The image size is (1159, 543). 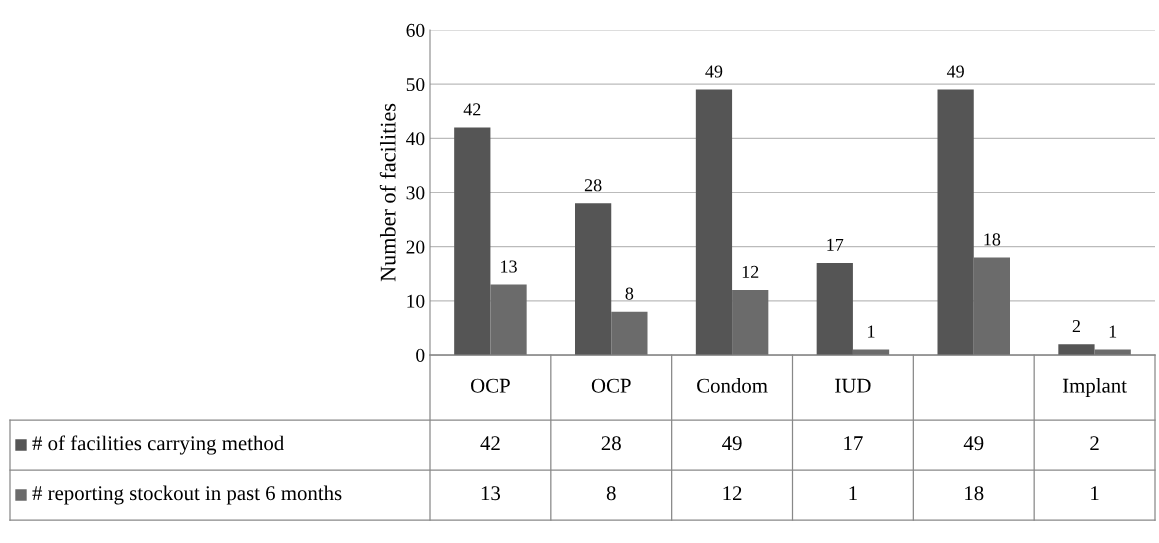 I want to click on y-tick-label: 20, so click(x=415, y=247).